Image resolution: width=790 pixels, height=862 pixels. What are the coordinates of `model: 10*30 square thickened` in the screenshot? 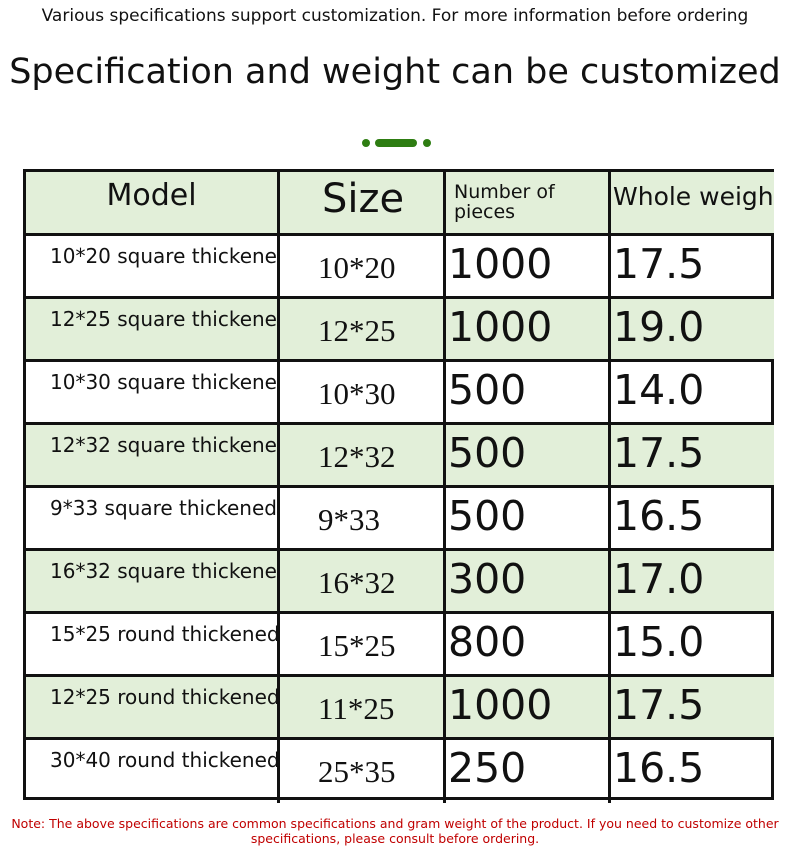 It's located at (153, 393).